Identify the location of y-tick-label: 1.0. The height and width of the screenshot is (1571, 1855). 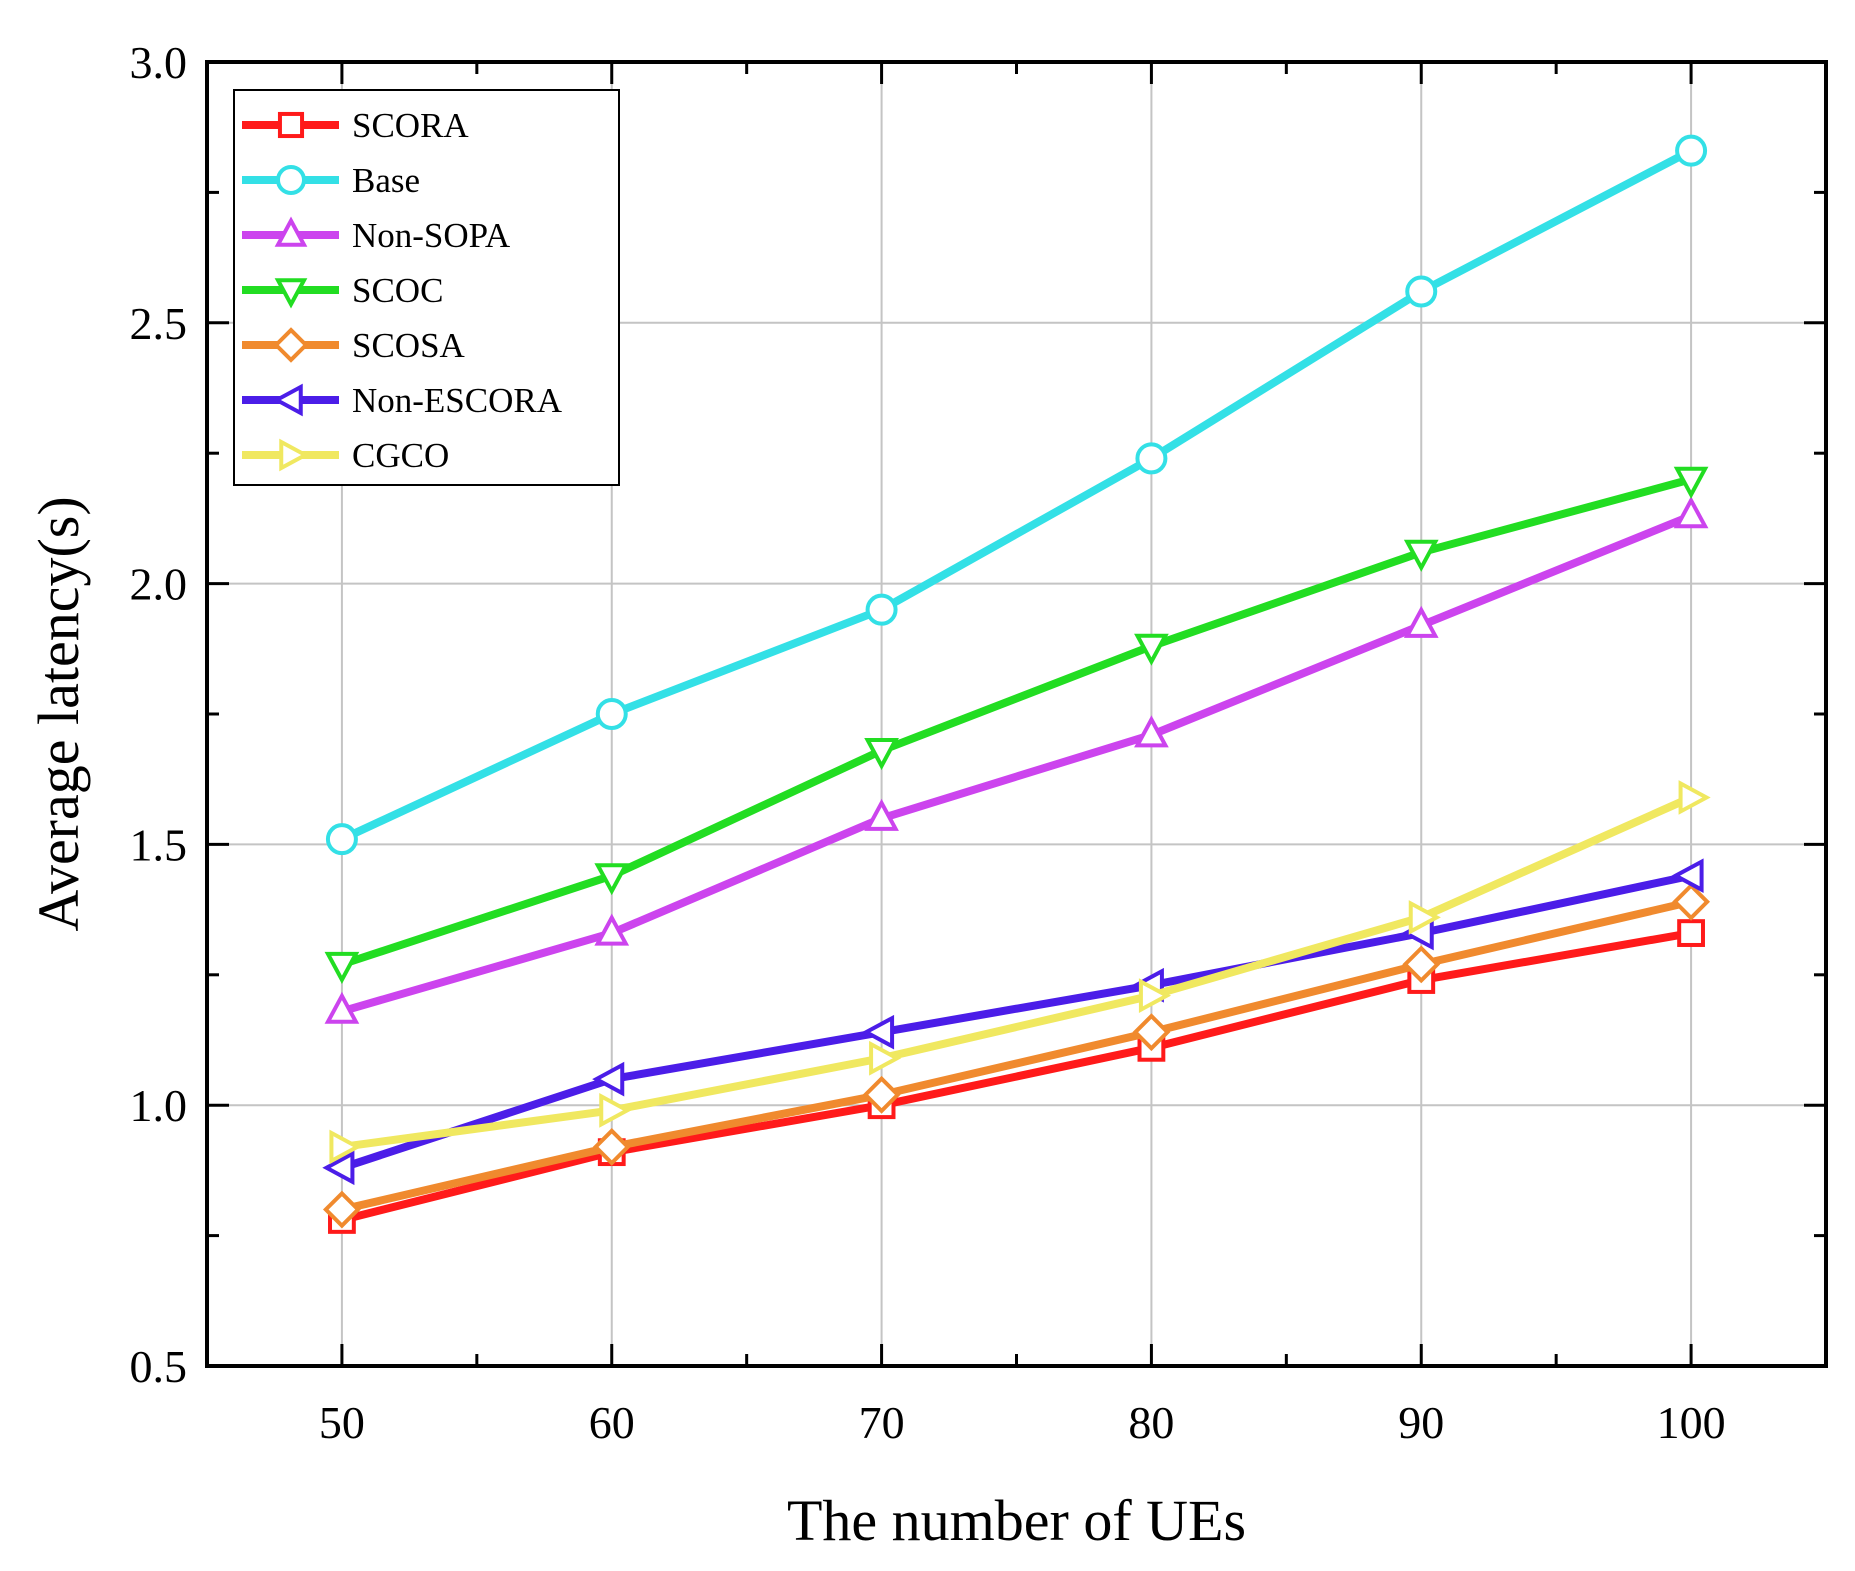
(159, 1105).